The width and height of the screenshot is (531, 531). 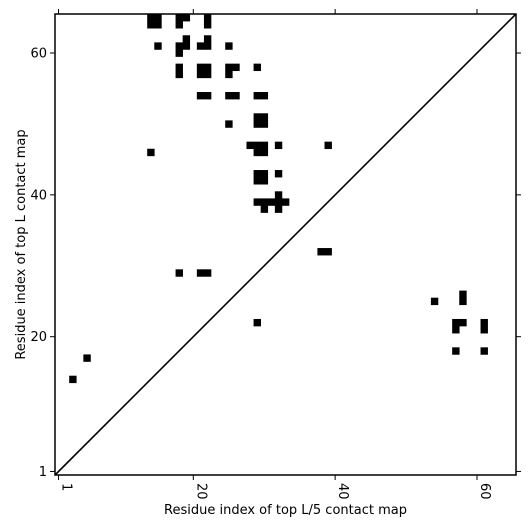 What do you see at coordinates (38, 337) in the screenshot?
I see `y-tick-label: 20` at bounding box center [38, 337].